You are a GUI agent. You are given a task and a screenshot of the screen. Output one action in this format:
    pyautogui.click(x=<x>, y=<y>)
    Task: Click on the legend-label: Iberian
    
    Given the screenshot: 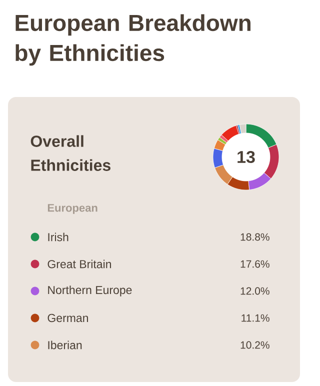 What is the action you would take?
    pyautogui.click(x=65, y=345)
    